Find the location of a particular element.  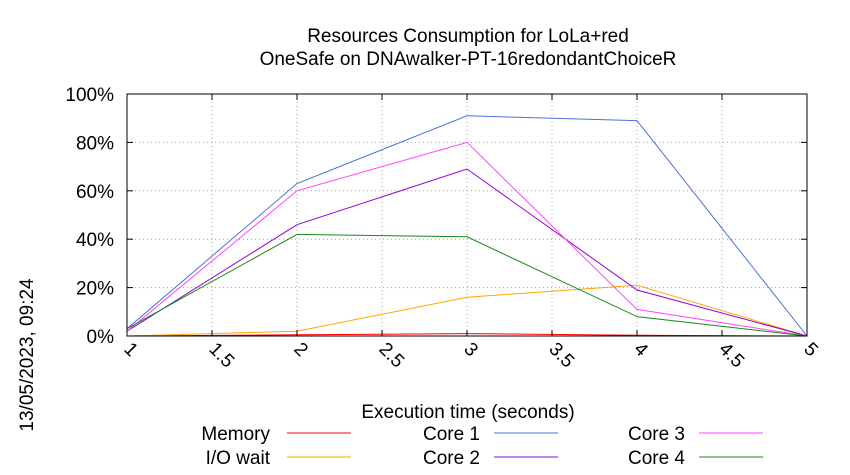

x-tick-label: 2.5 is located at coordinates (391, 356).